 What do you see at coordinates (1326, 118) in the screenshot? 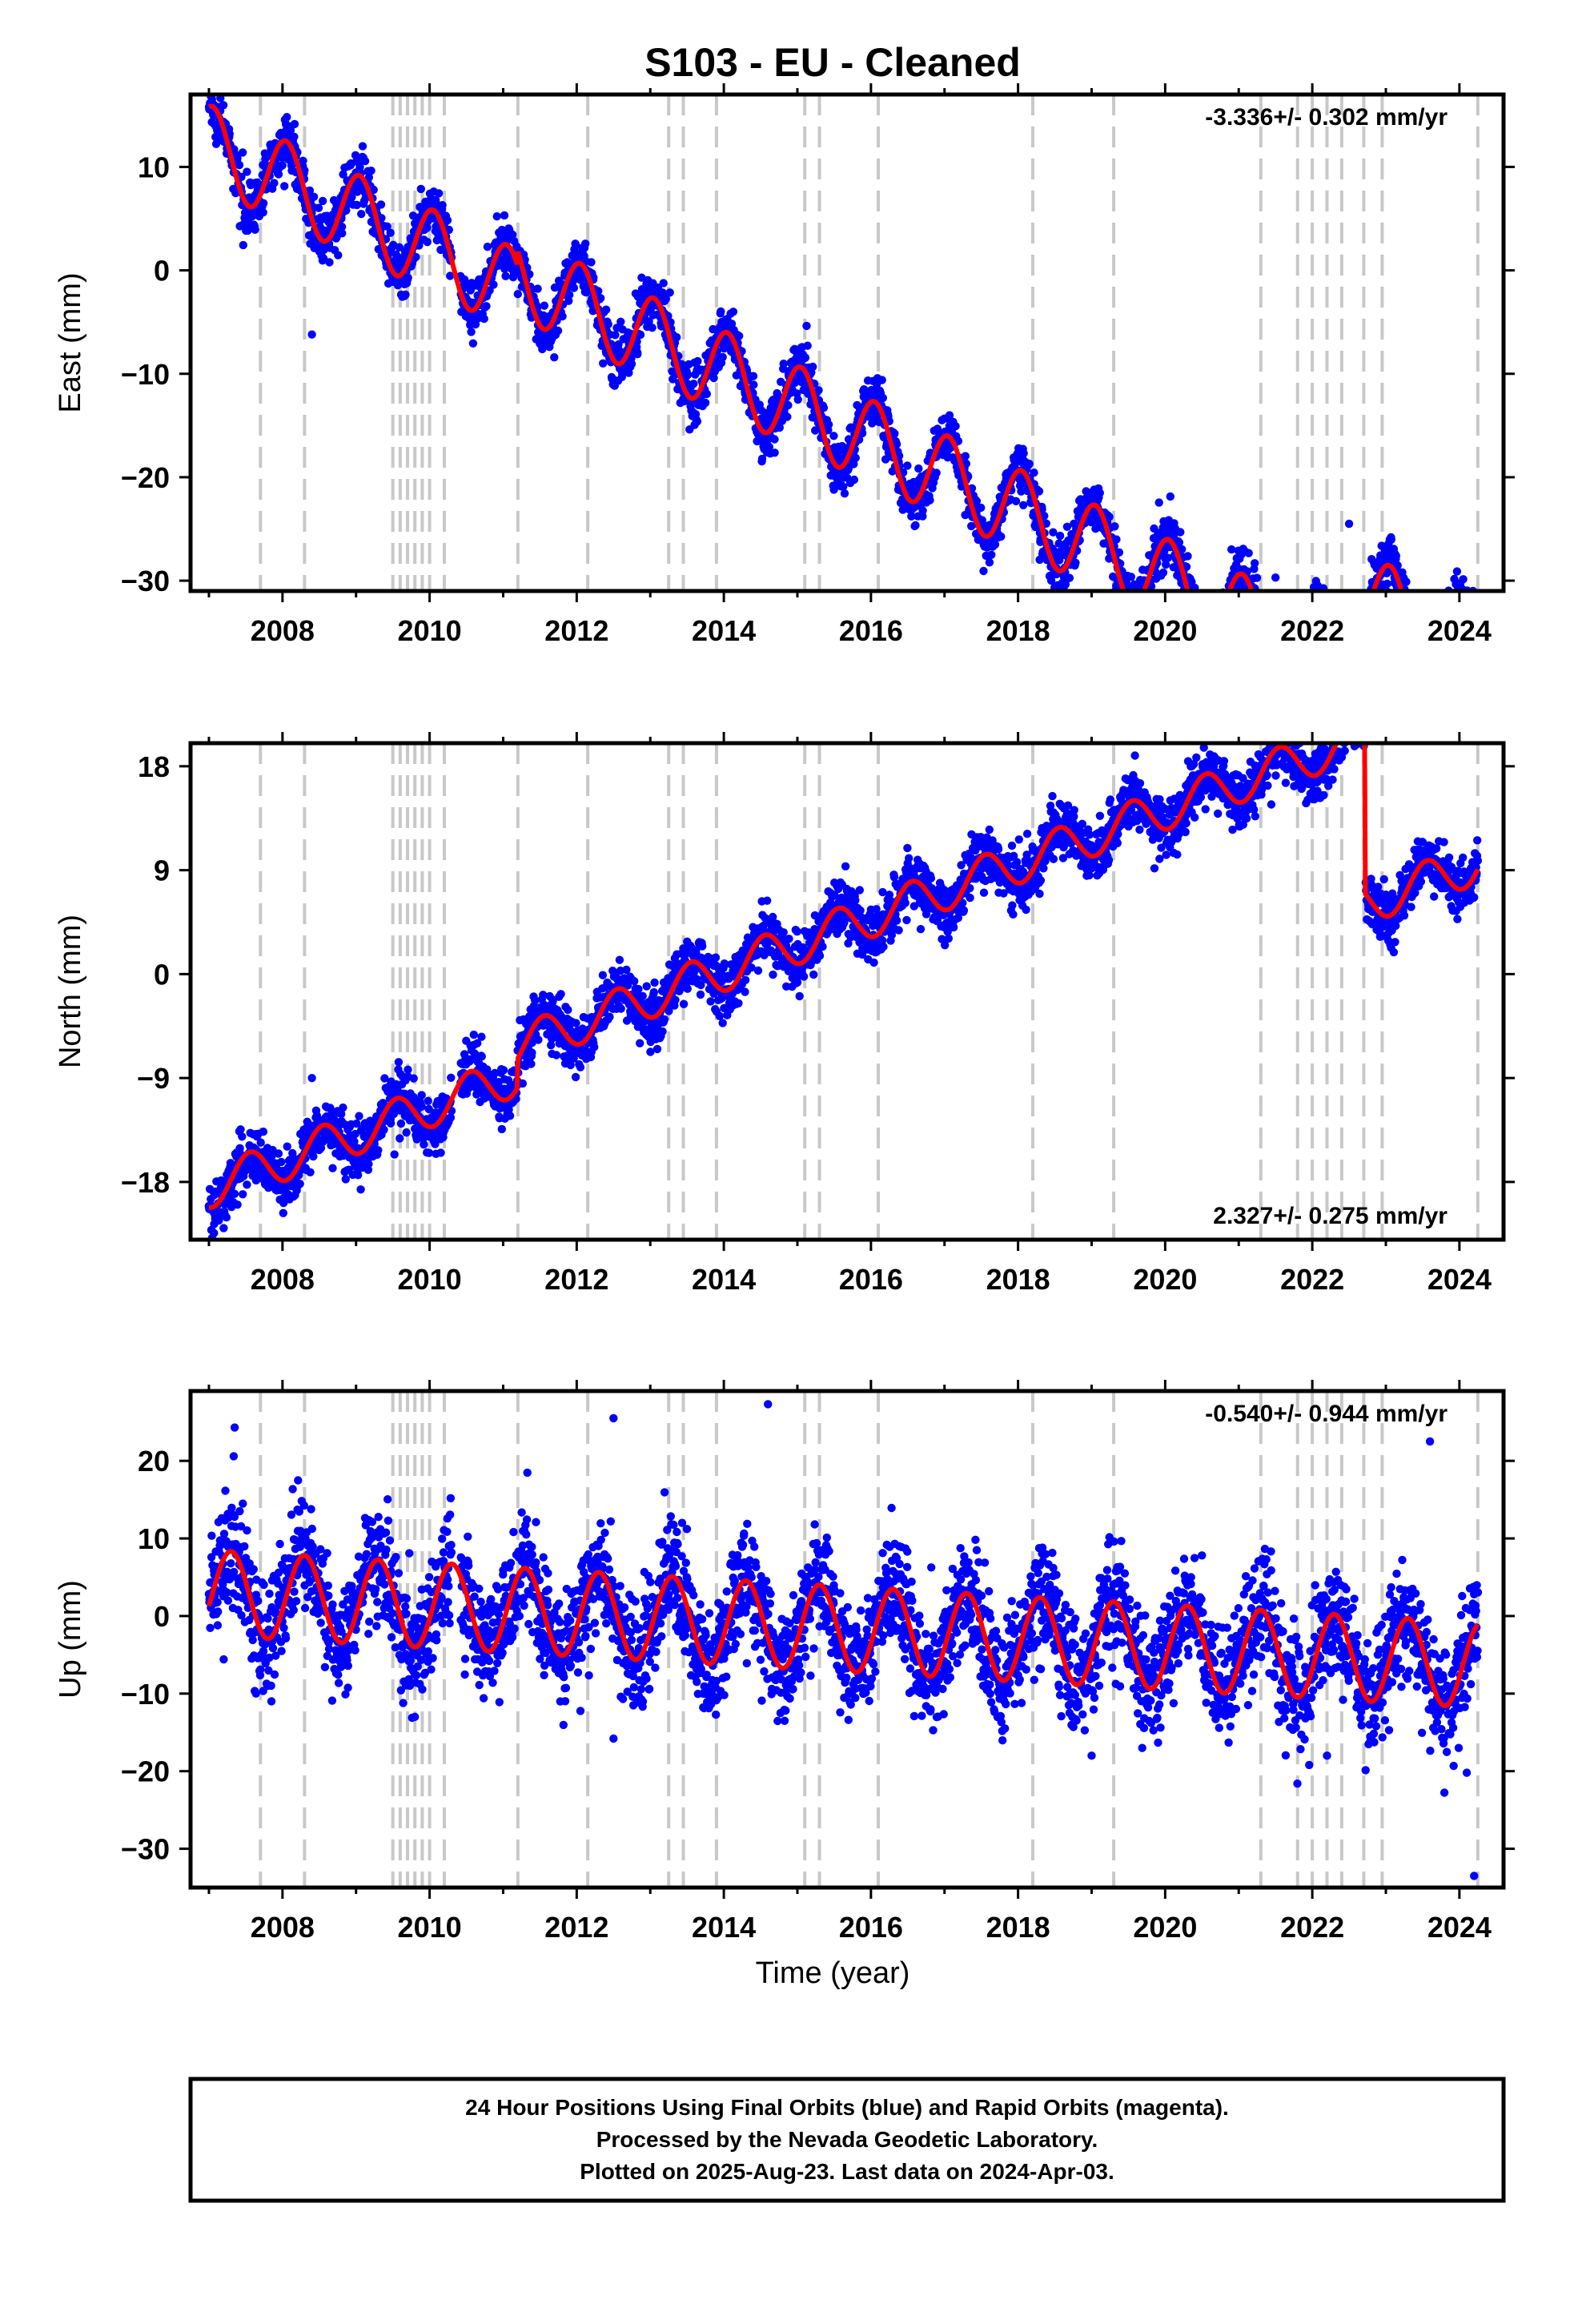
I see `velocity-annotation: -3.336+/- 0.302 mm/yr` at bounding box center [1326, 118].